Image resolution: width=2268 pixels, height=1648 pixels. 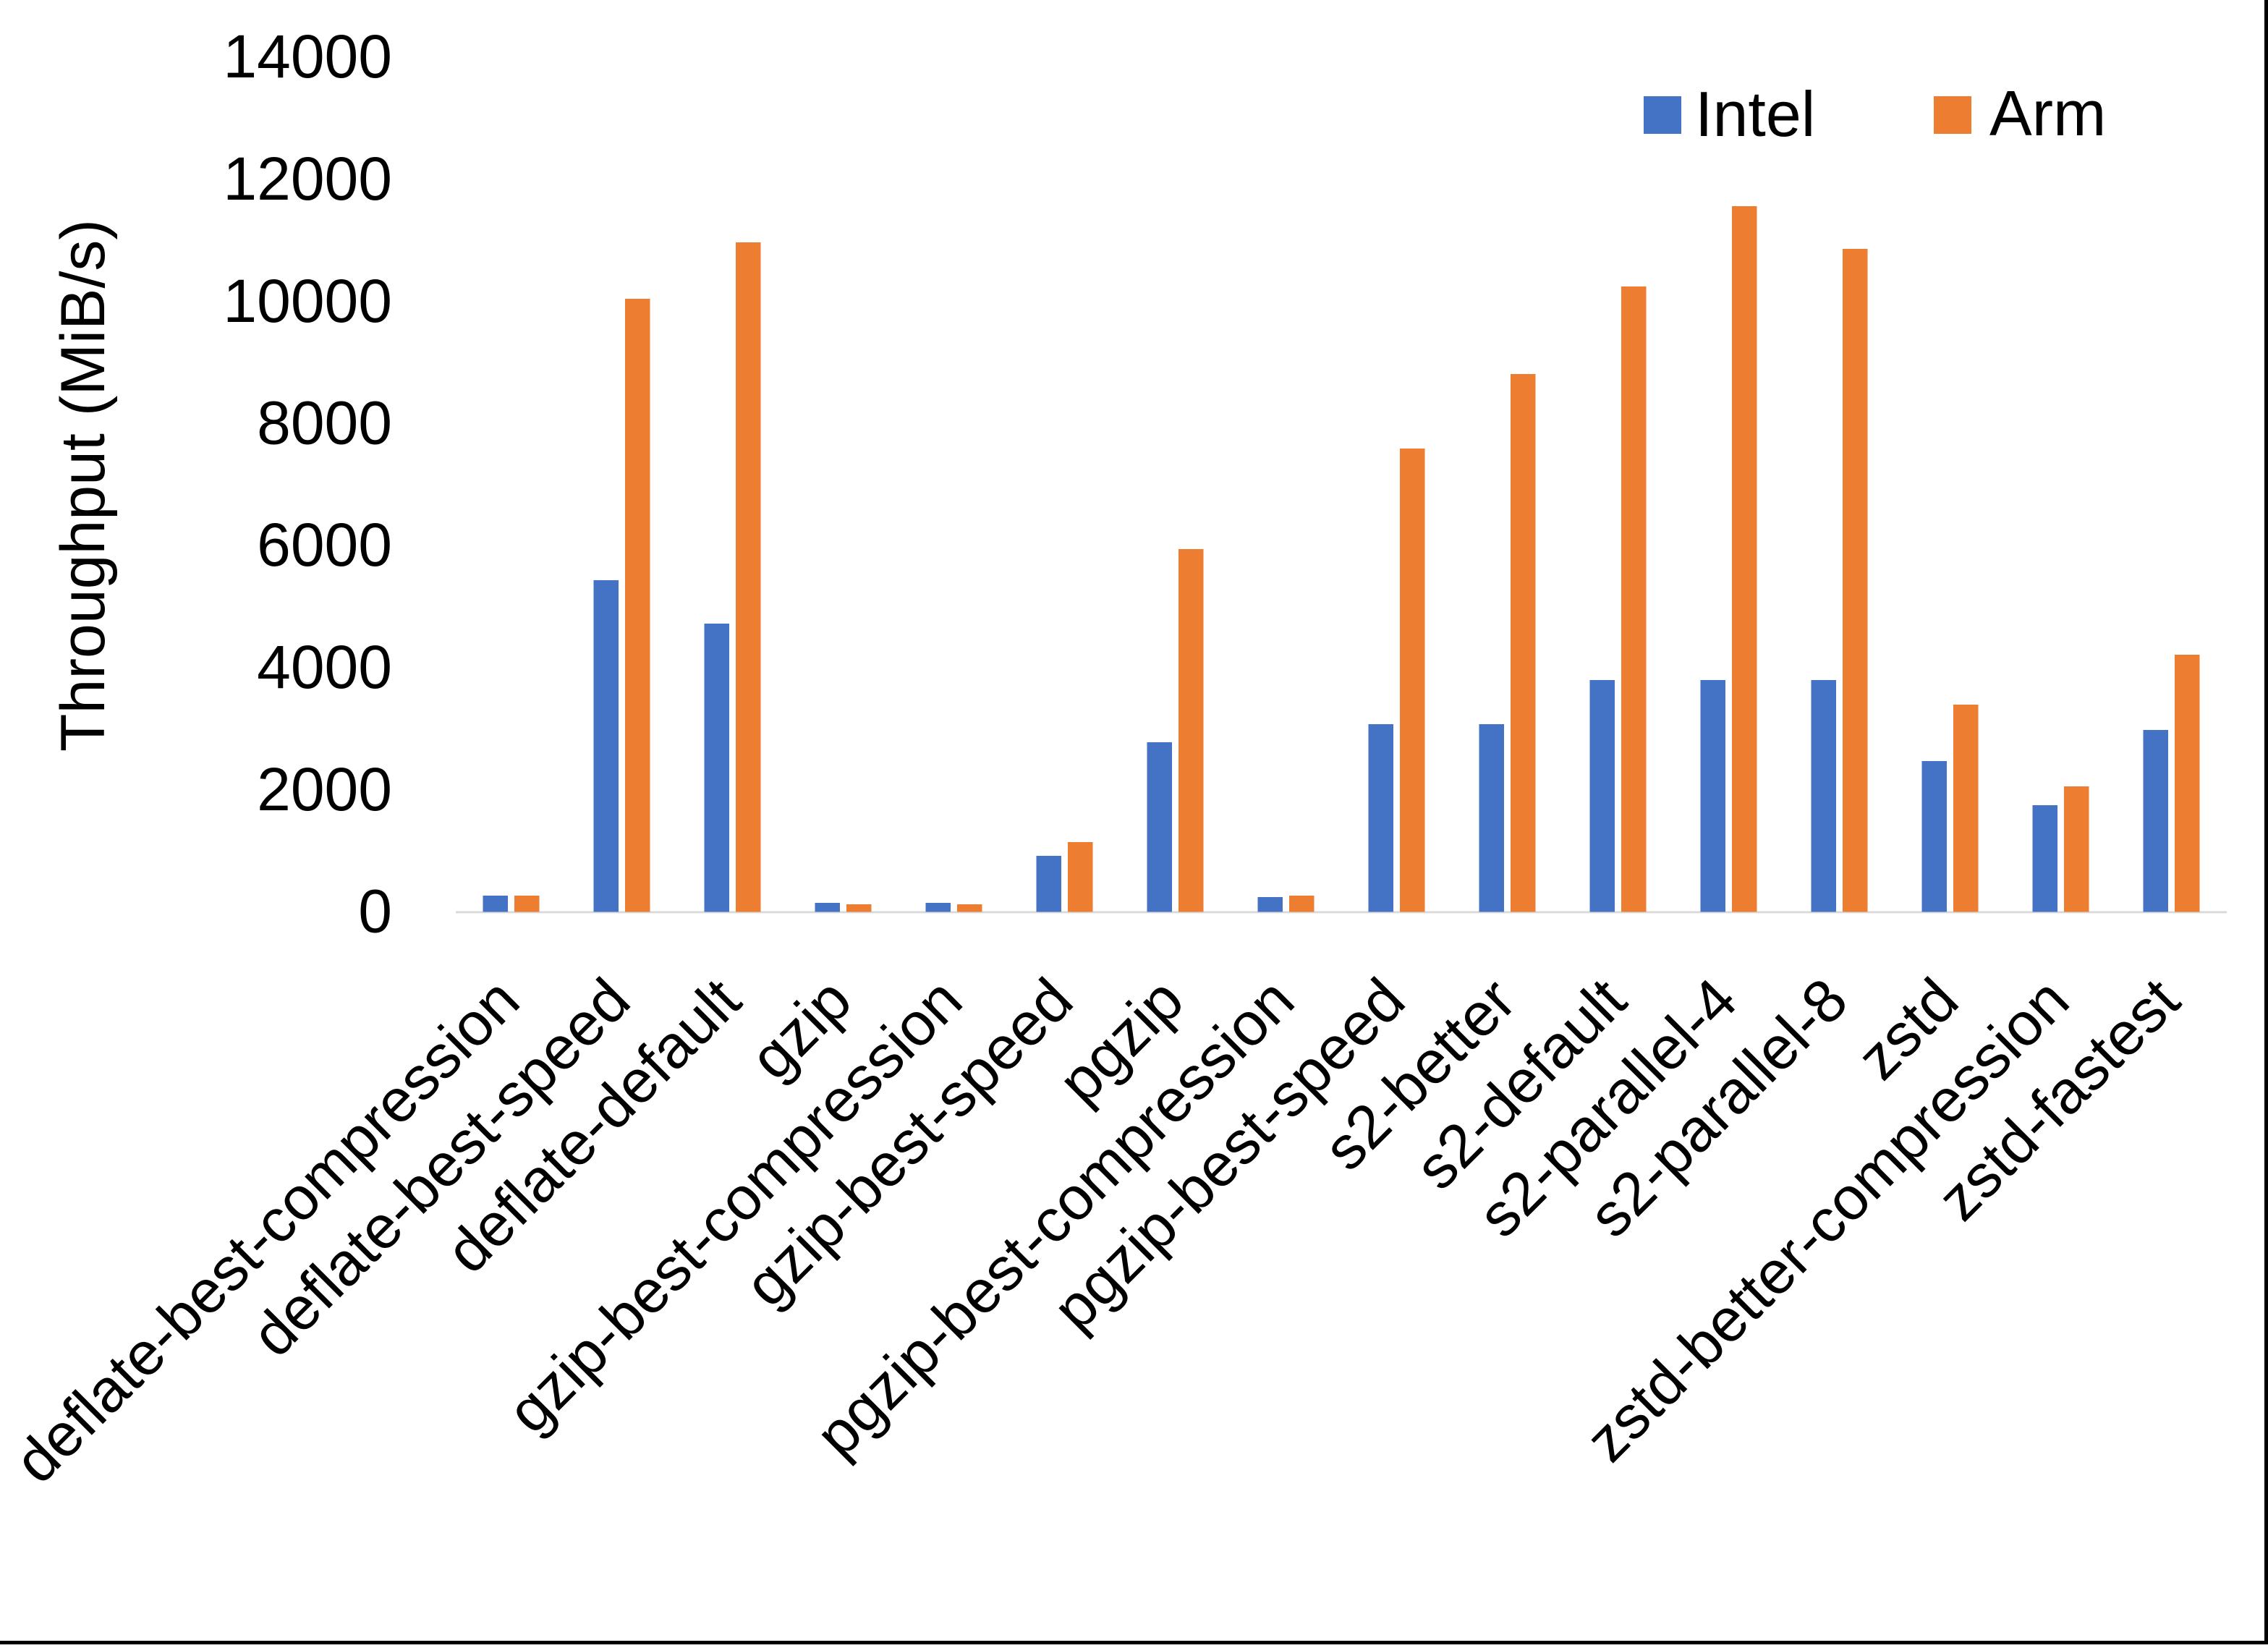 I want to click on svg-text: 8000, so click(x=324, y=423).